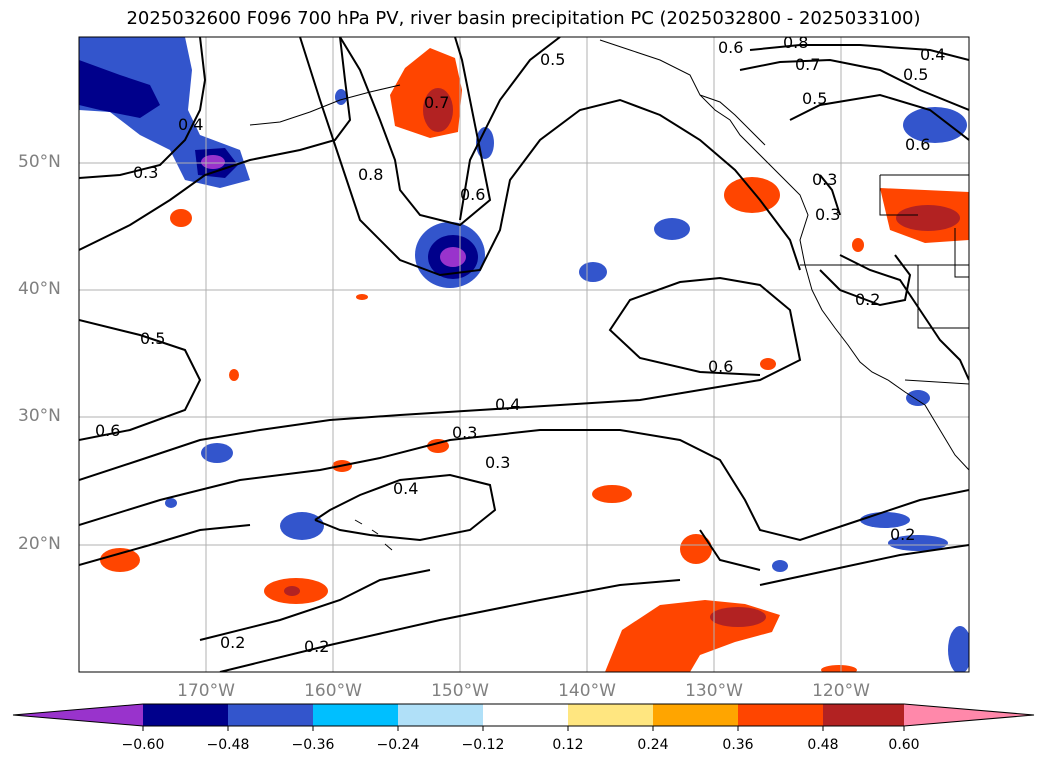  Describe the element at coordinates (483, 745) in the screenshot. I see `colorbar-tick-label: −0.12` at that location.